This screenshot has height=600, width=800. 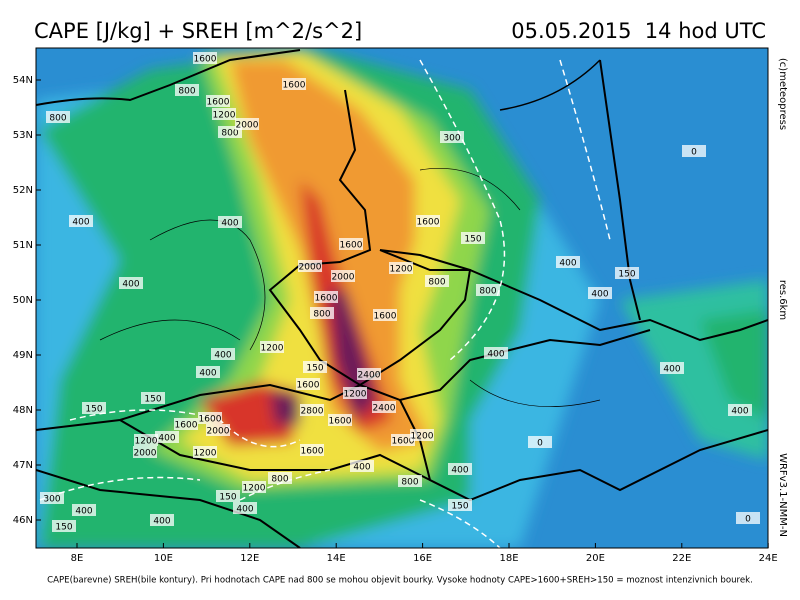 I want to click on lon-tick-label: 12E, so click(x=249, y=558).